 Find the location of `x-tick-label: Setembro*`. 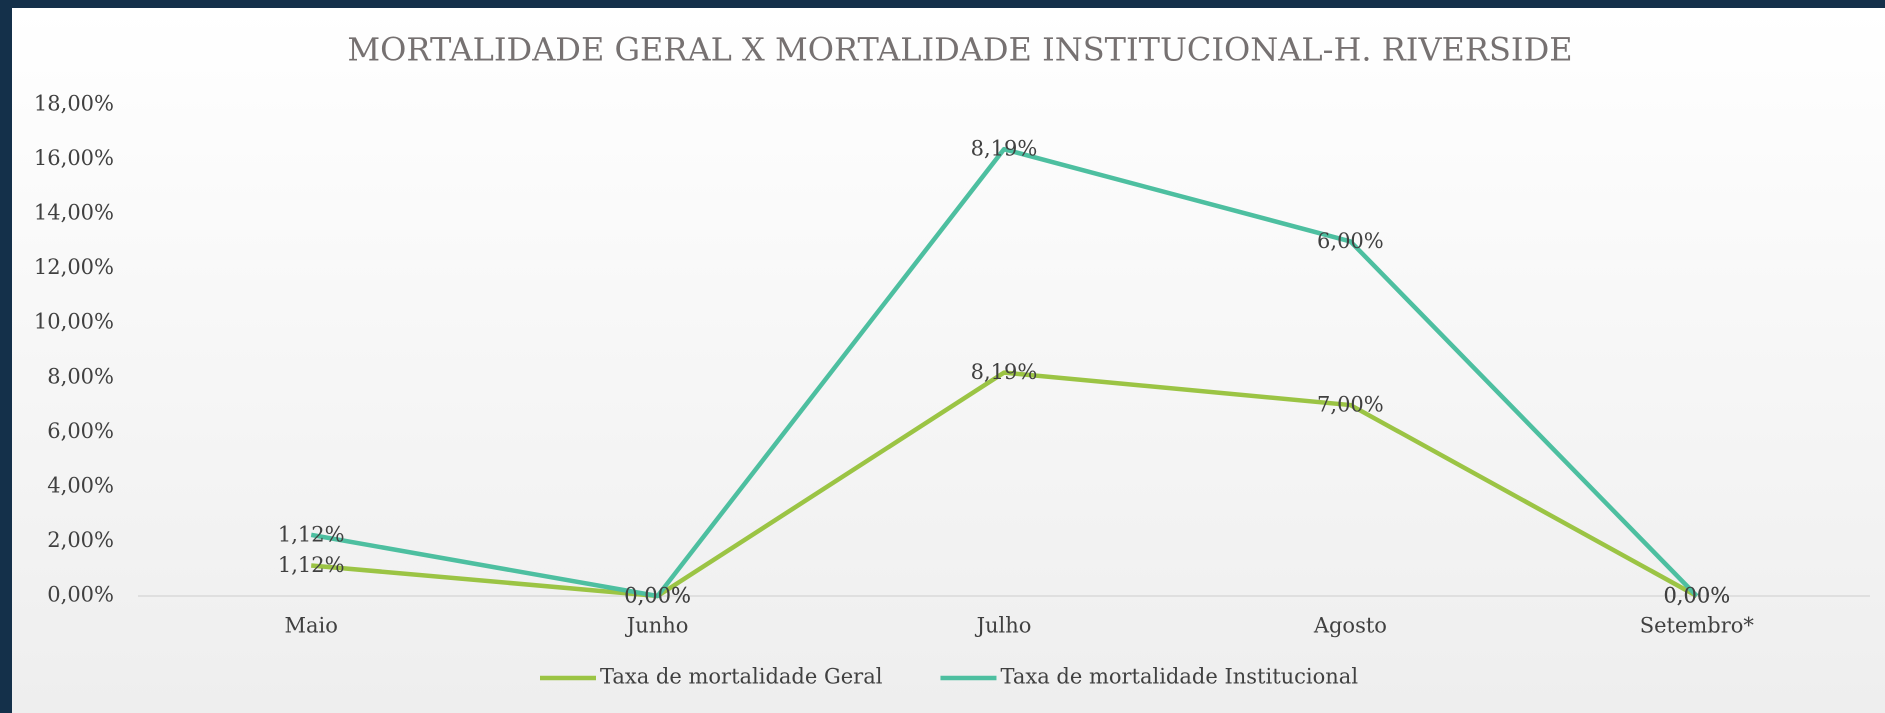

x-tick-label: Setembro* is located at coordinates (1697, 626).